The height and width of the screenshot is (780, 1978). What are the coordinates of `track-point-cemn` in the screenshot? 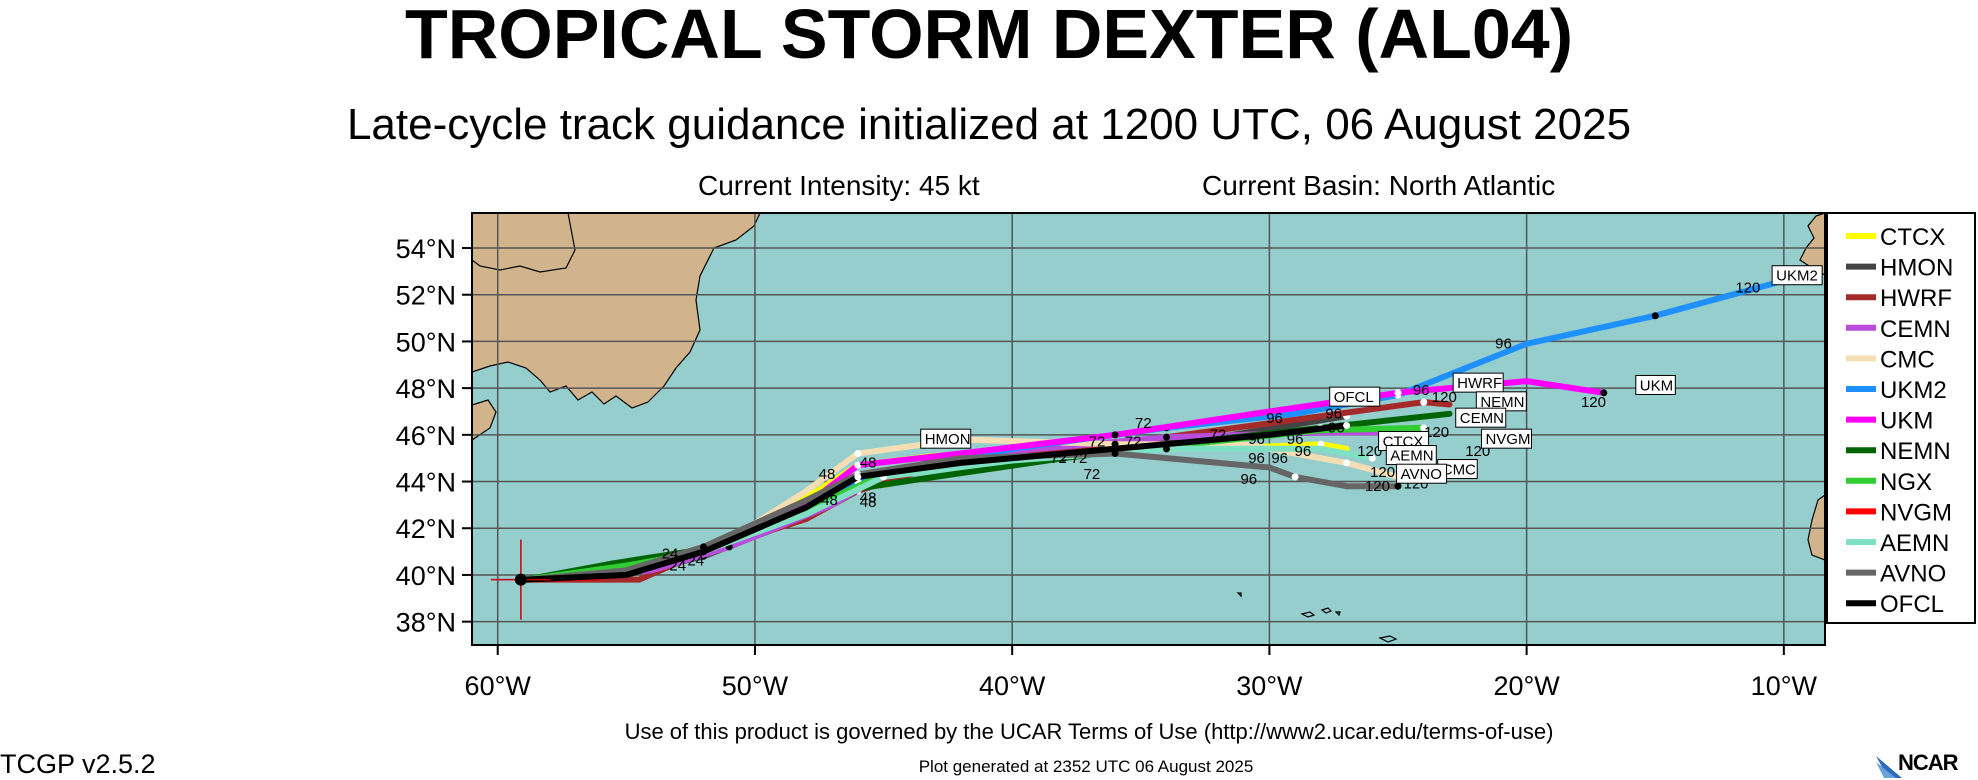 It's located at (1167, 437).